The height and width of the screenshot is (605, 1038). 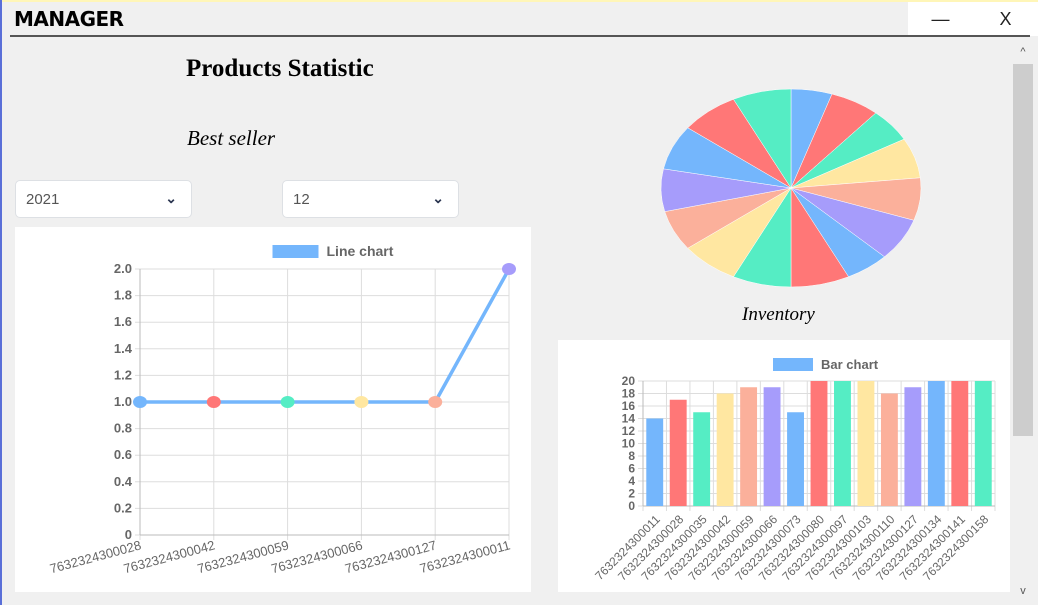 What do you see at coordinates (850, 364) in the screenshot?
I see `legend-label: Bar chart` at bounding box center [850, 364].